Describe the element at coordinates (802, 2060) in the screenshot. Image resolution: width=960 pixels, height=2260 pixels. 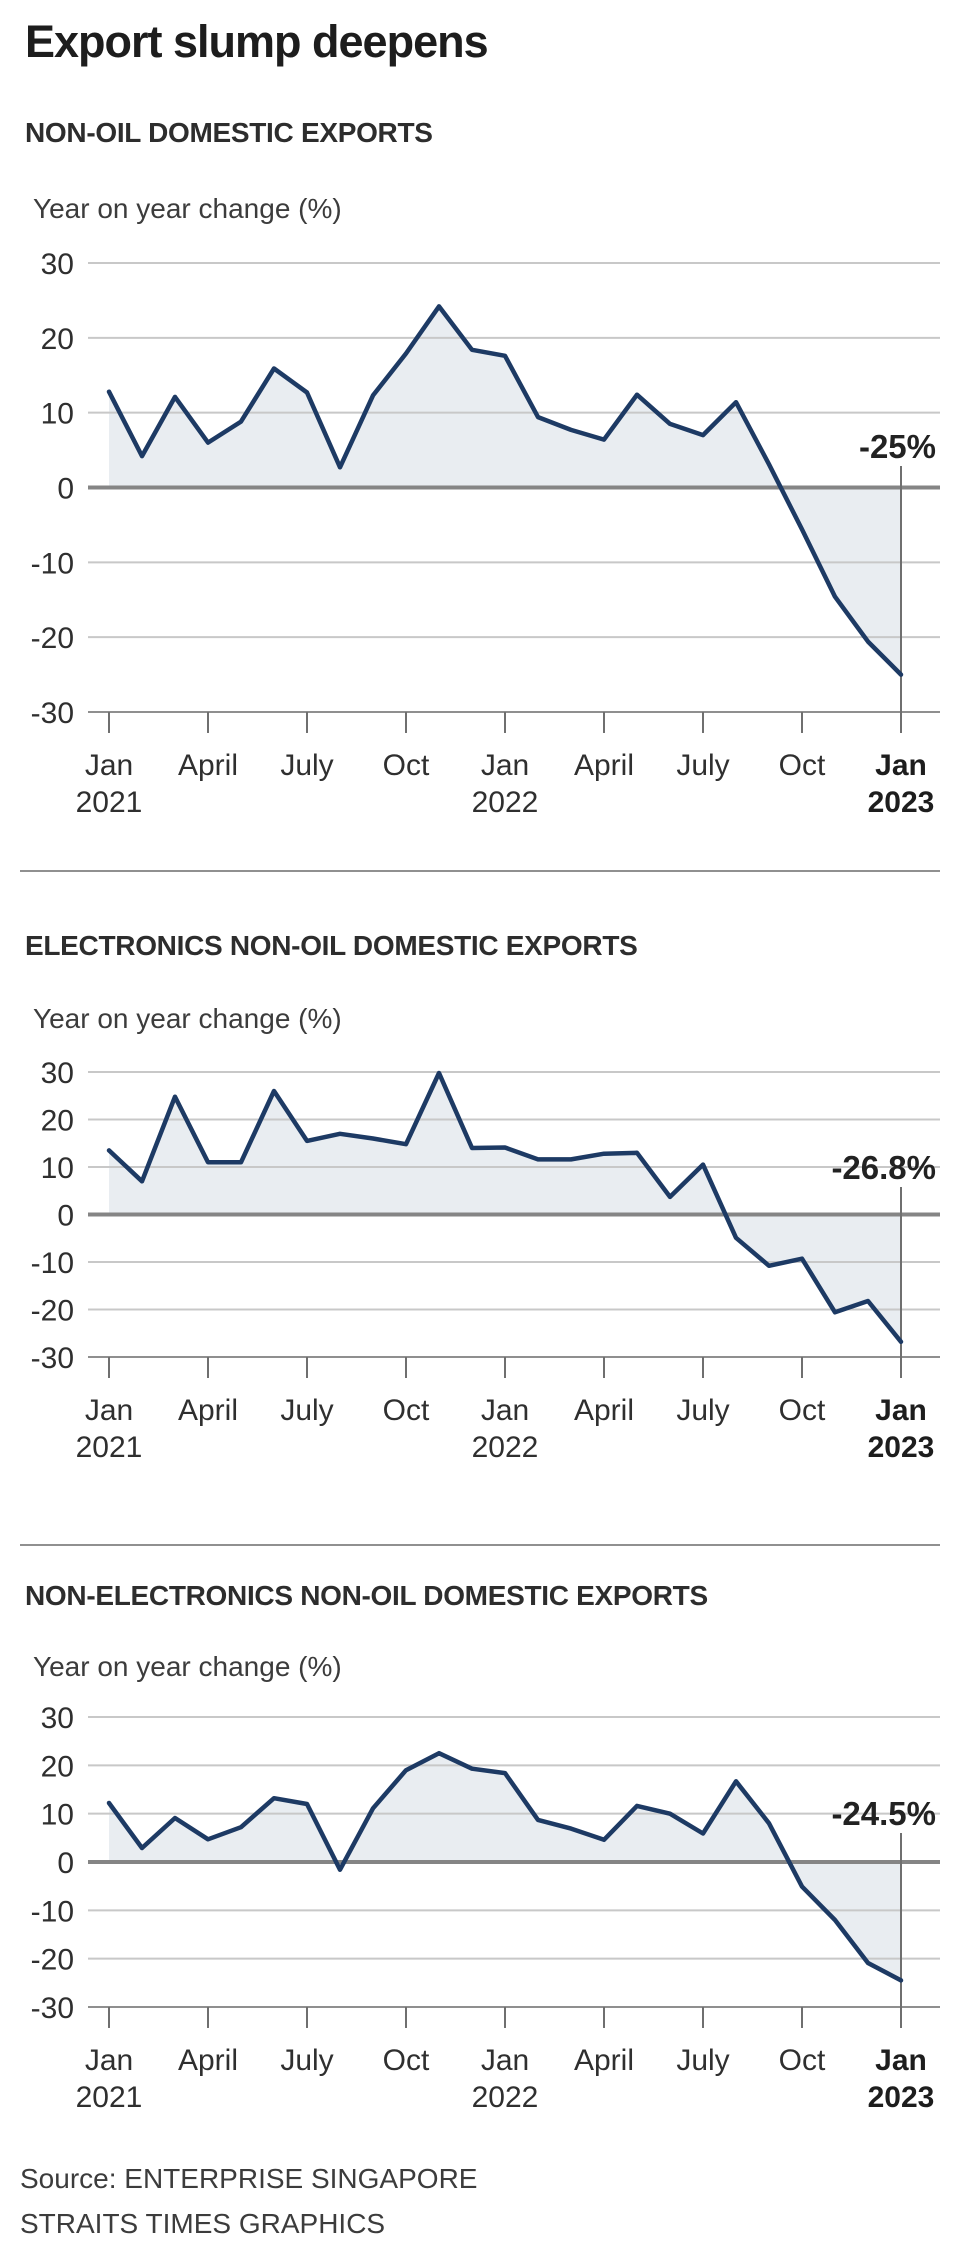
I see `chart3-x-tick-label-21: Oct` at that location.